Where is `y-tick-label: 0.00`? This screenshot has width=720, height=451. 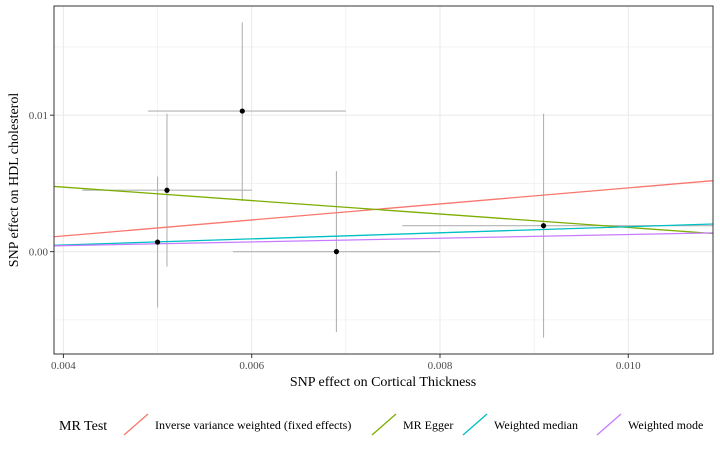 y-tick-label: 0.00 is located at coordinates (39, 253).